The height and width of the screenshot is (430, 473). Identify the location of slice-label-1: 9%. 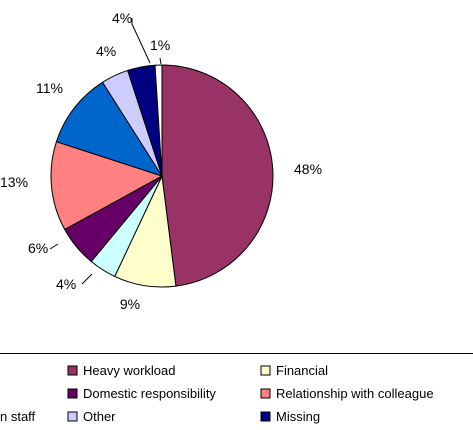
(130, 304).